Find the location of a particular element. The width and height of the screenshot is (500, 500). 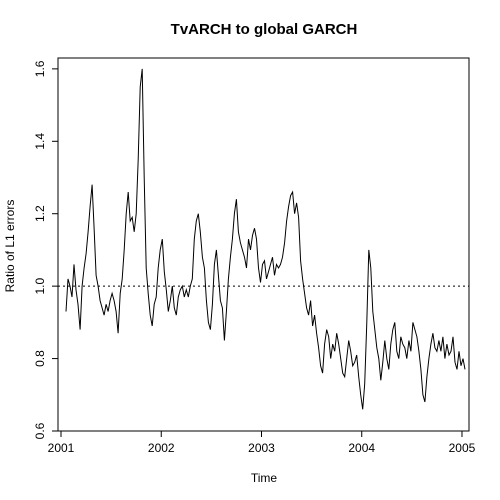

y-tick-label: 1.0 is located at coordinates (40, 285).